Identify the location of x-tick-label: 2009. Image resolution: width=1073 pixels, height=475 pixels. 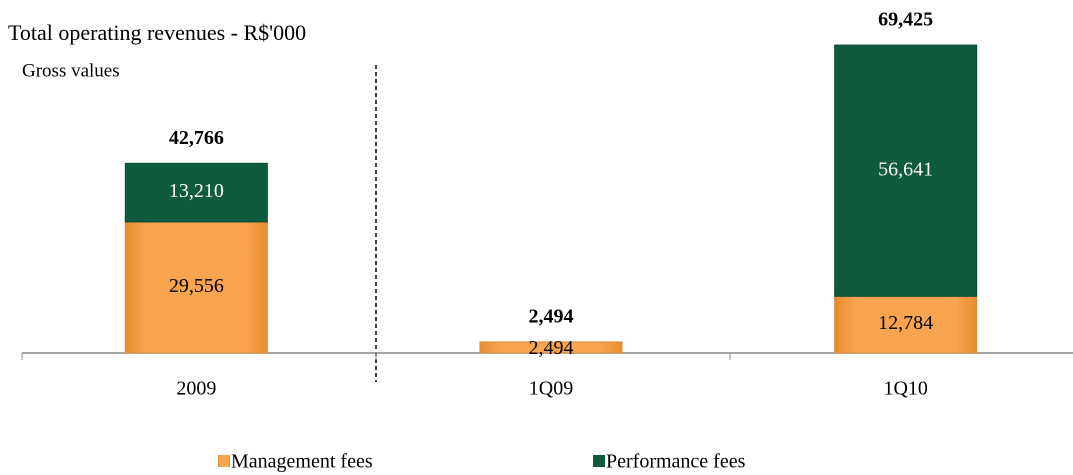
(196, 389).